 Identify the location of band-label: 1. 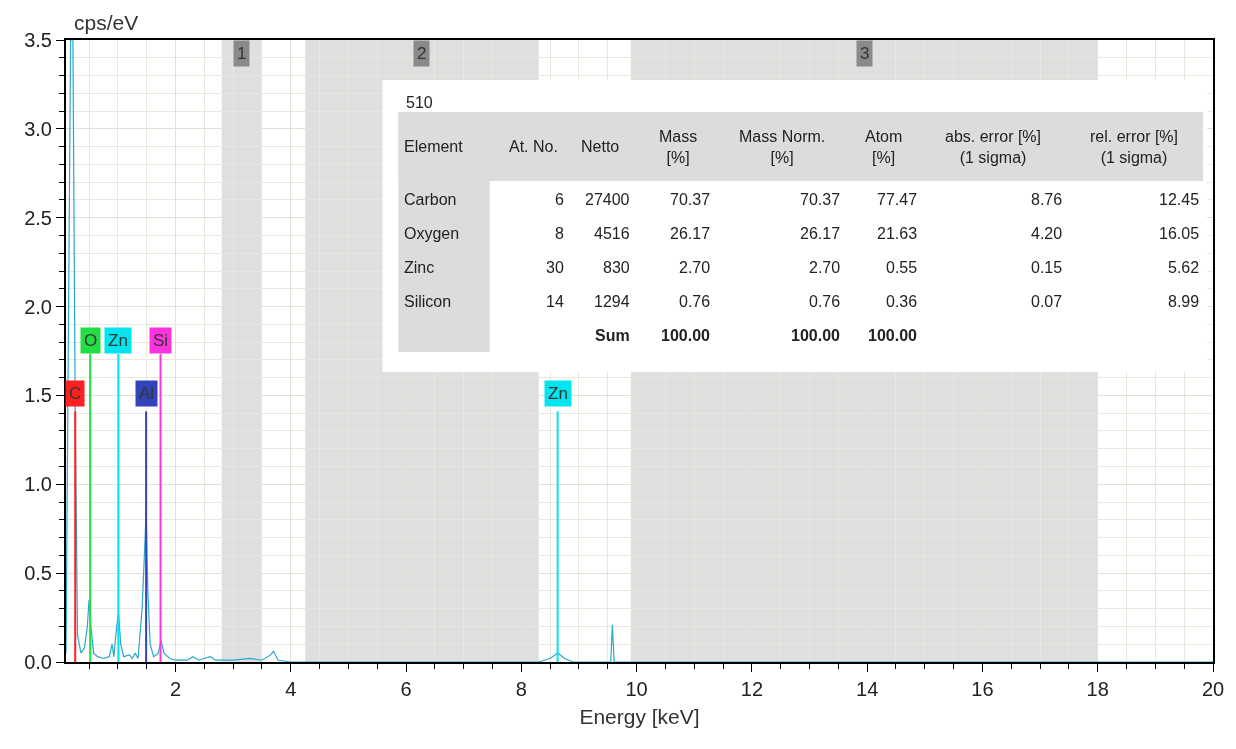
(242, 53).